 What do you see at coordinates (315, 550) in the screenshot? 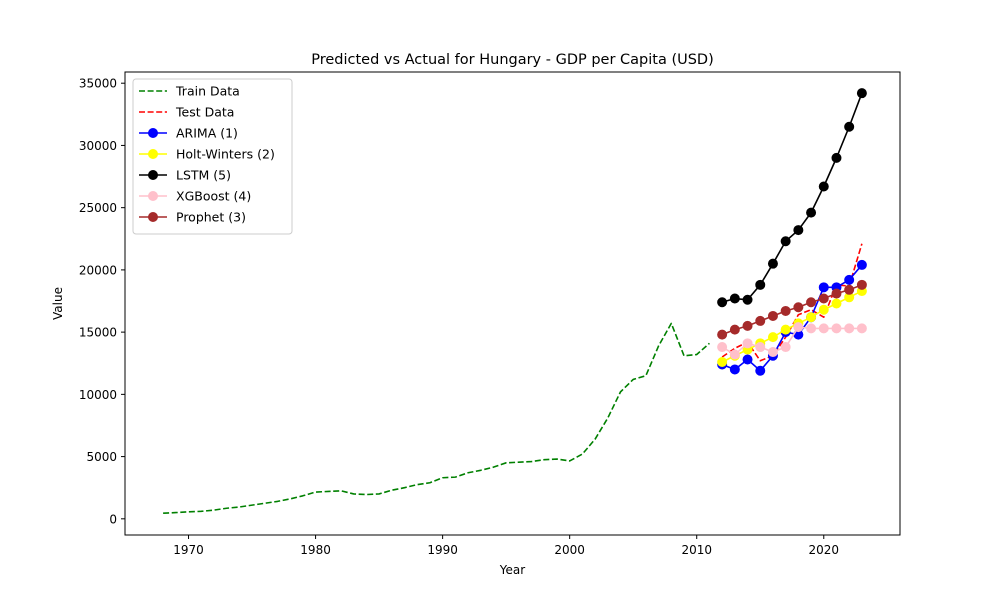
I see `x-tick-label: 1980` at bounding box center [315, 550].